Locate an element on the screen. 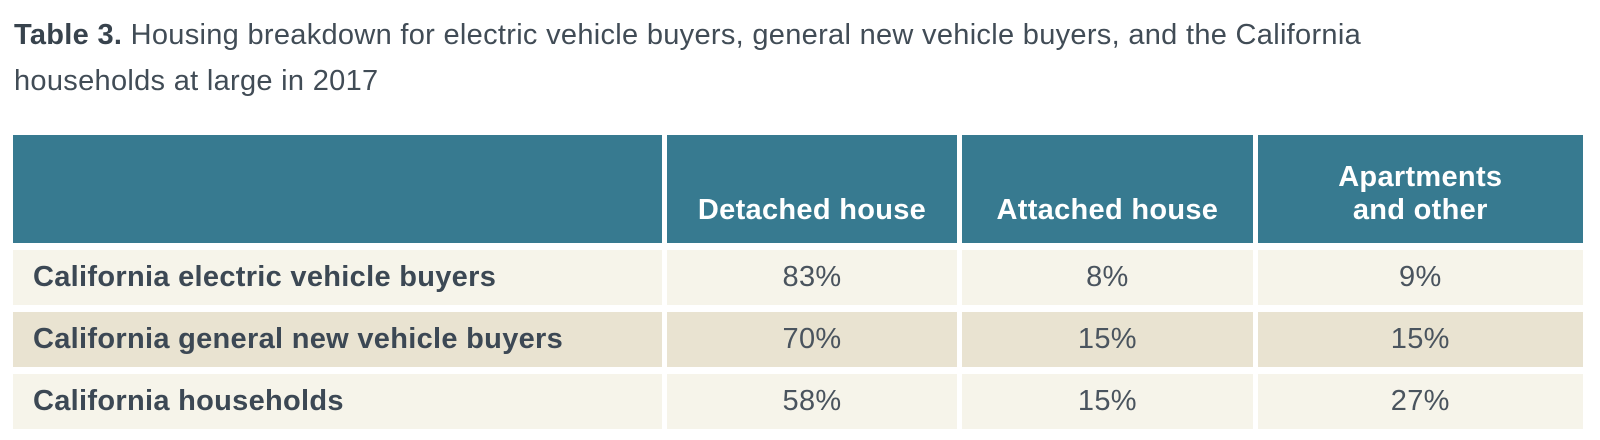 The height and width of the screenshot is (440, 1600). value-cell: 83% is located at coordinates (812, 277).